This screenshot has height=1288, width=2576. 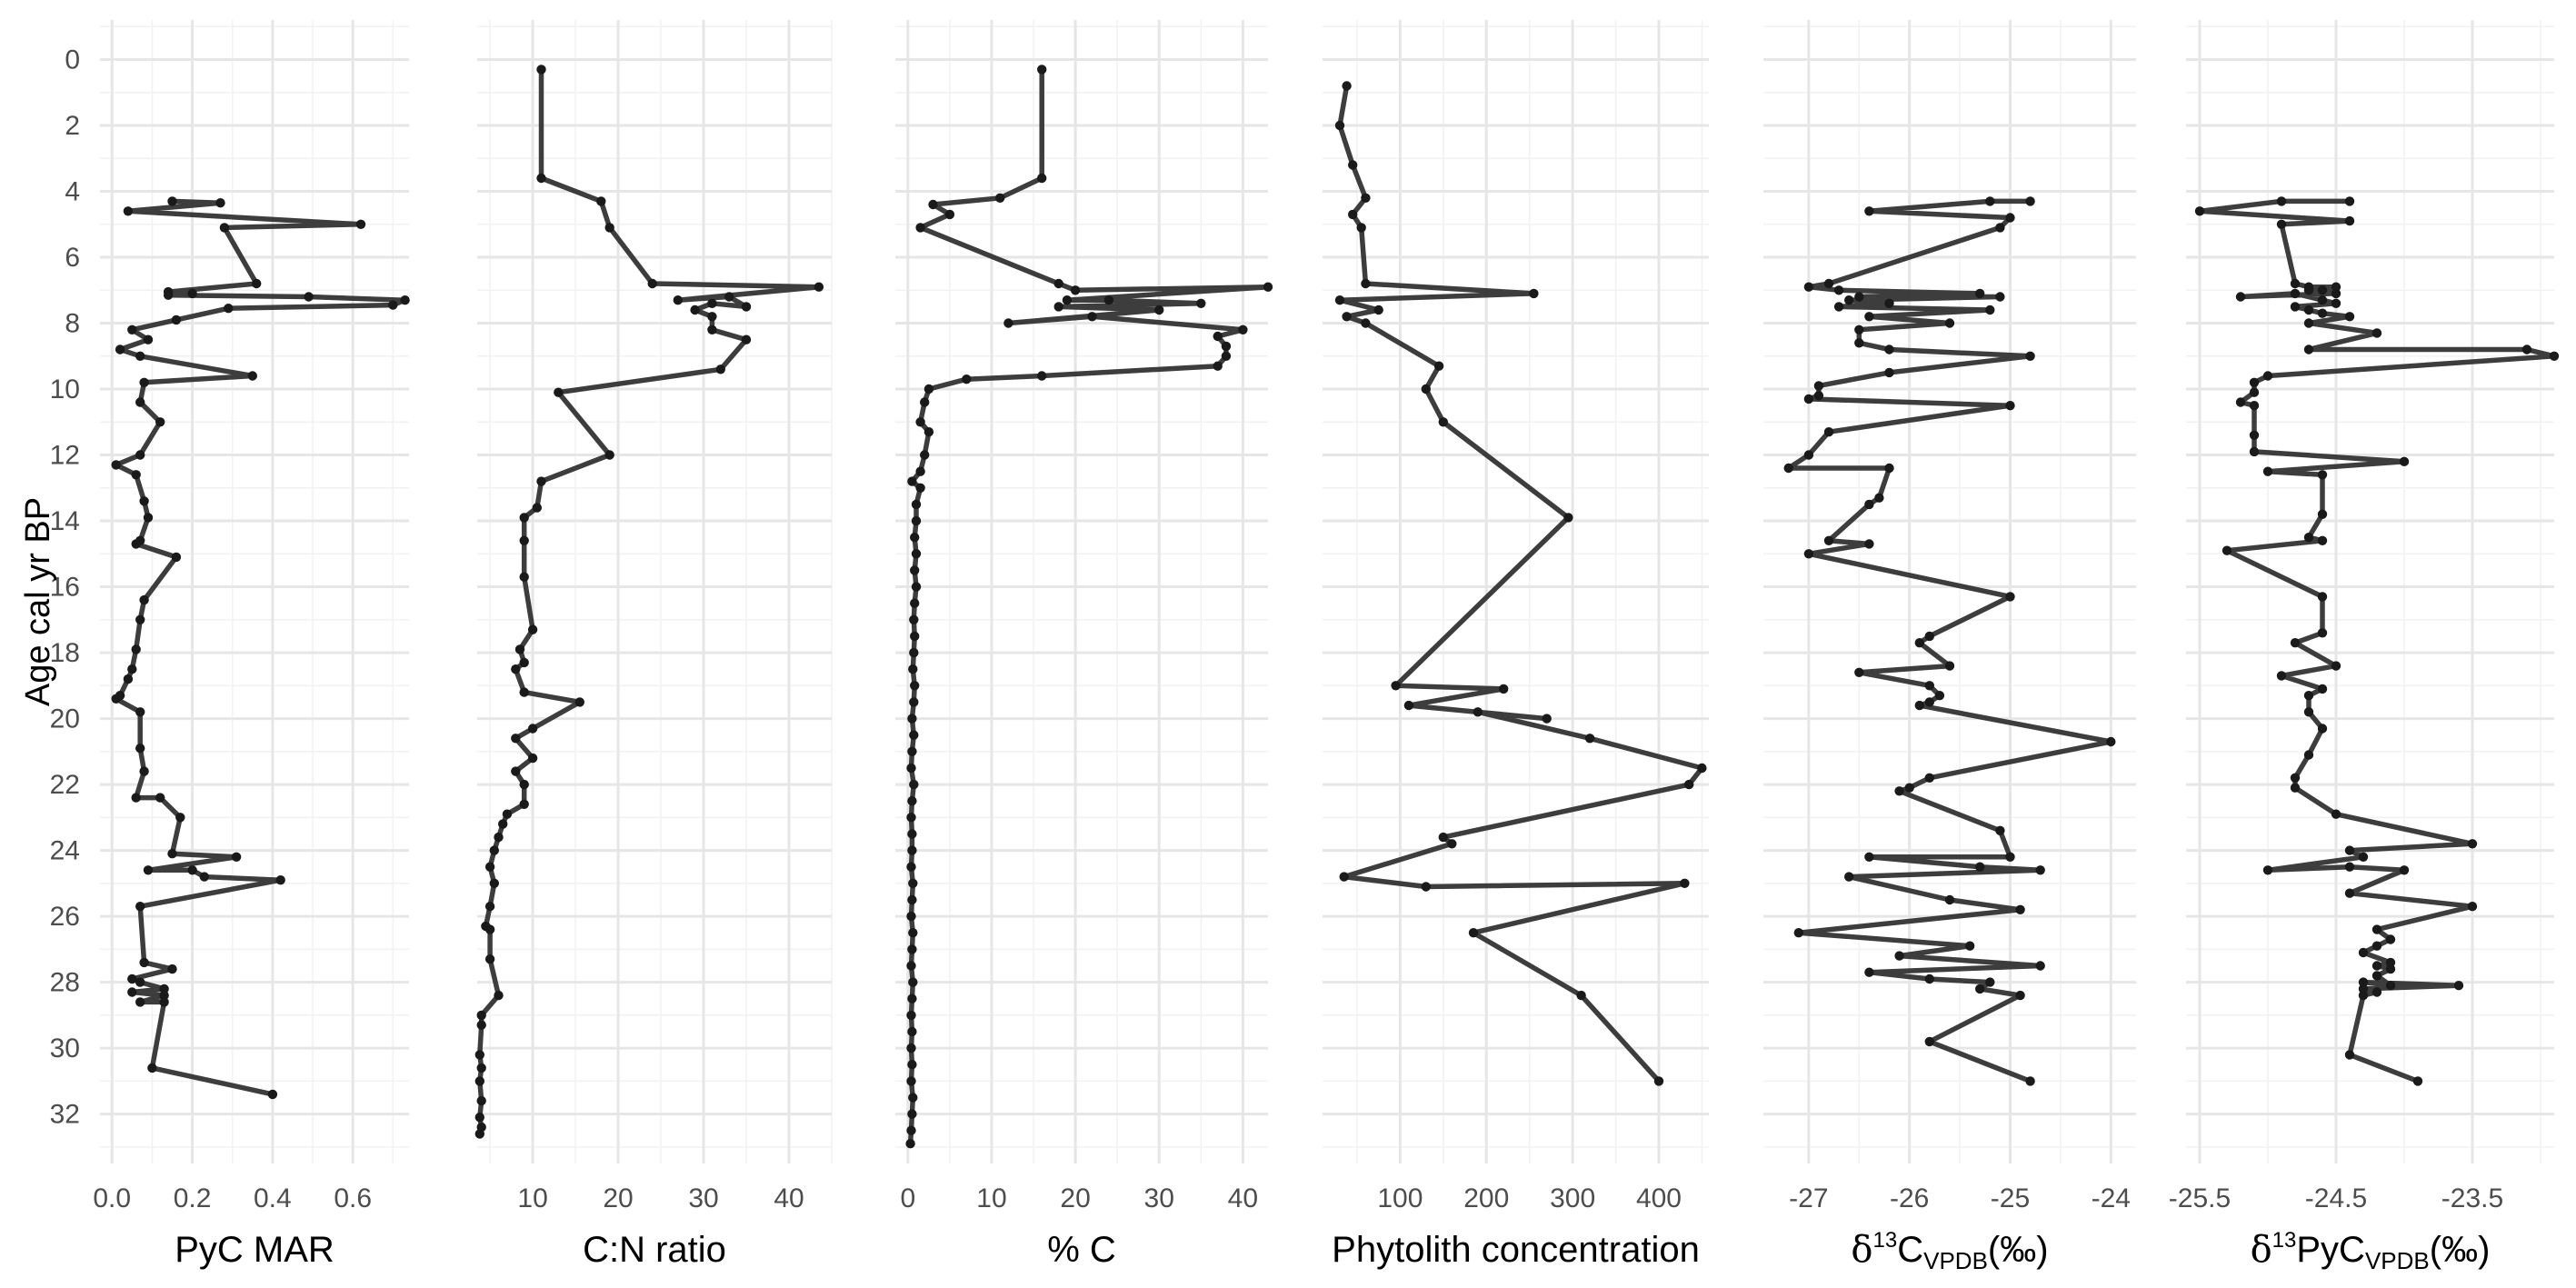 I want to click on series-line, so click(x=649, y=602).